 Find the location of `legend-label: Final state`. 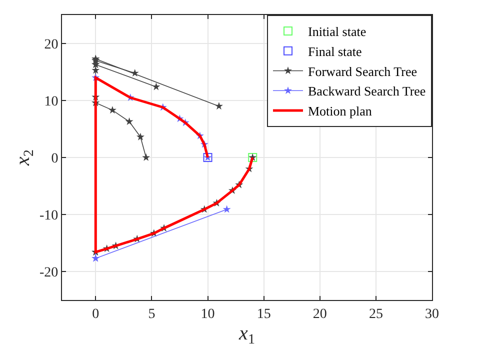

legend-label: Final state is located at coordinates (335, 51).